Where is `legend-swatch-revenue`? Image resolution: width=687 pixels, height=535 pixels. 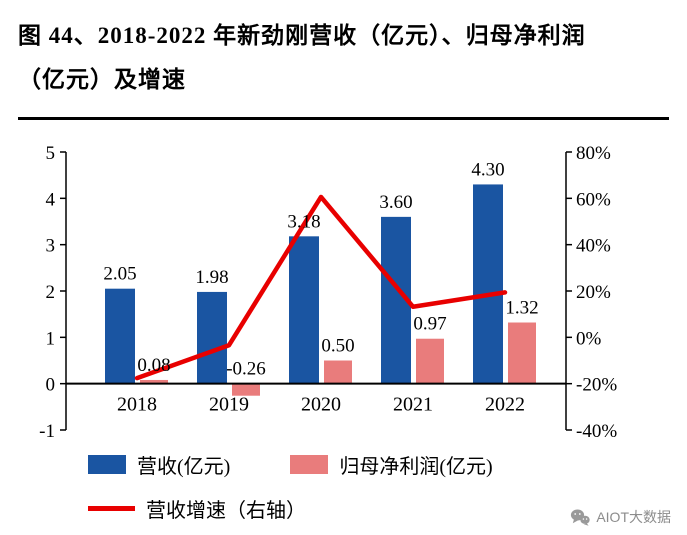 legend-swatch-revenue is located at coordinates (107, 465).